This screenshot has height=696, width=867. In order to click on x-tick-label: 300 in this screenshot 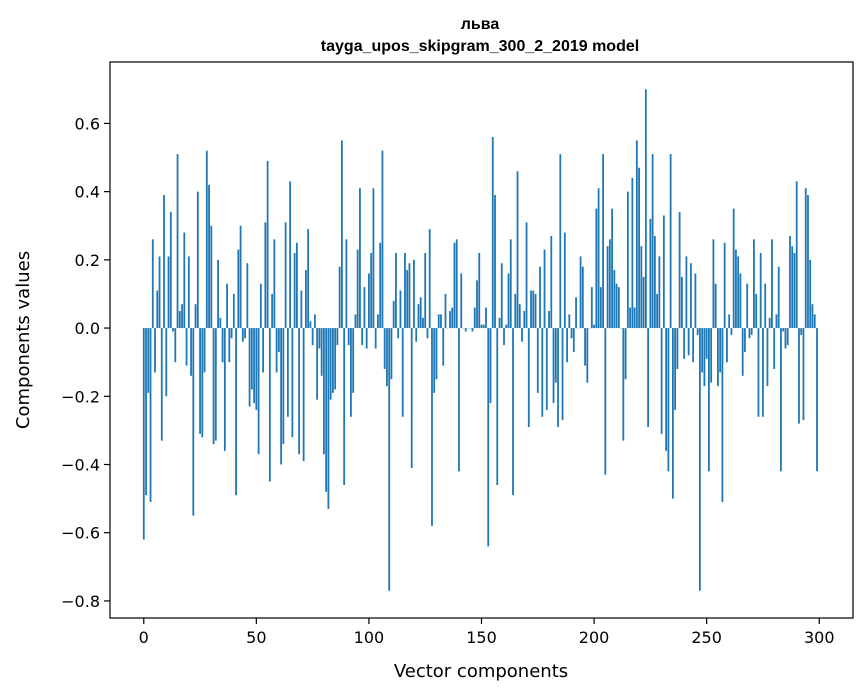, I will do `click(819, 637)`.